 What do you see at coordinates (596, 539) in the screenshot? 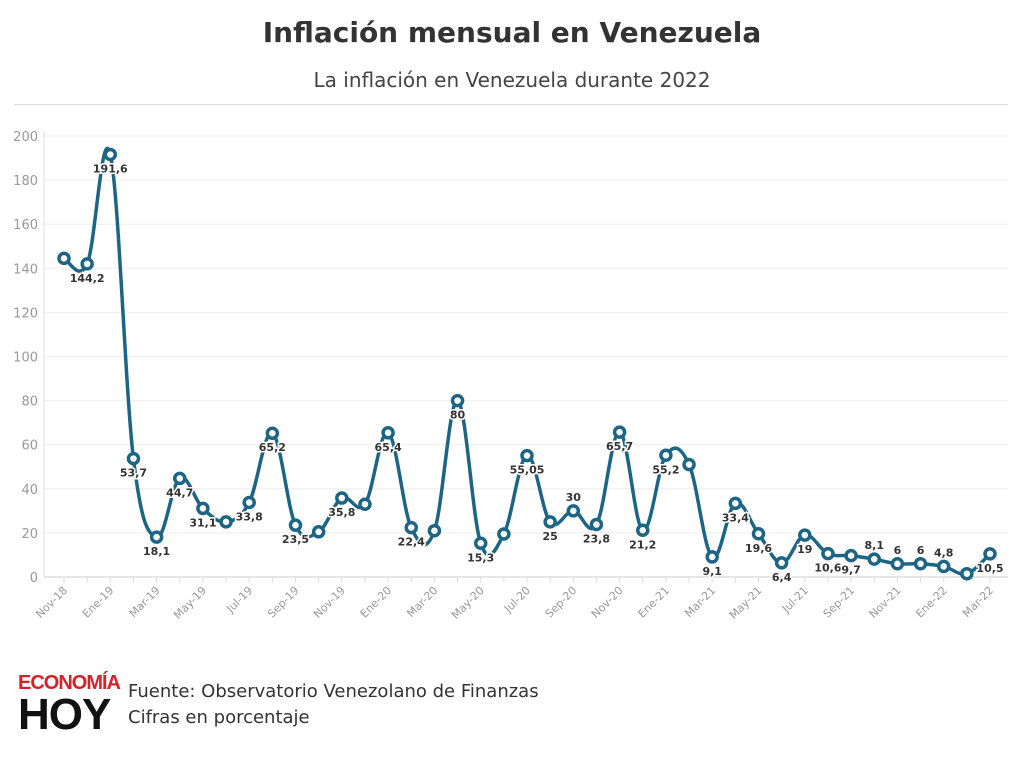
I see `data-label: 23,8` at bounding box center [596, 539].